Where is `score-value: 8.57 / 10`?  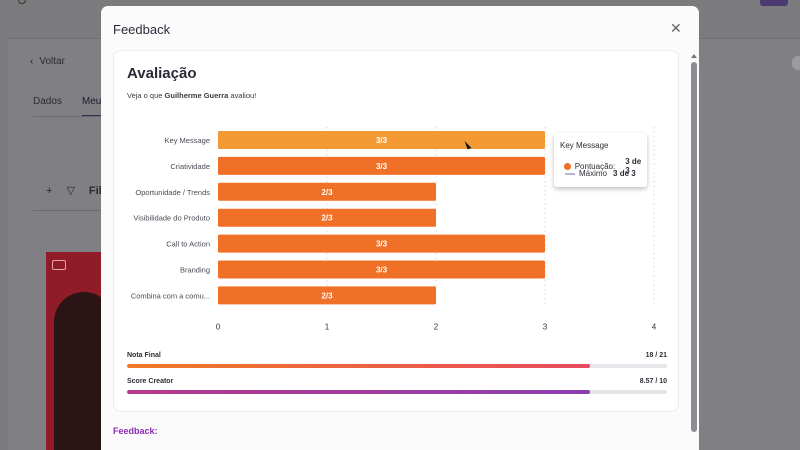 score-value: 8.57 / 10 is located at coordinates (653, 381).